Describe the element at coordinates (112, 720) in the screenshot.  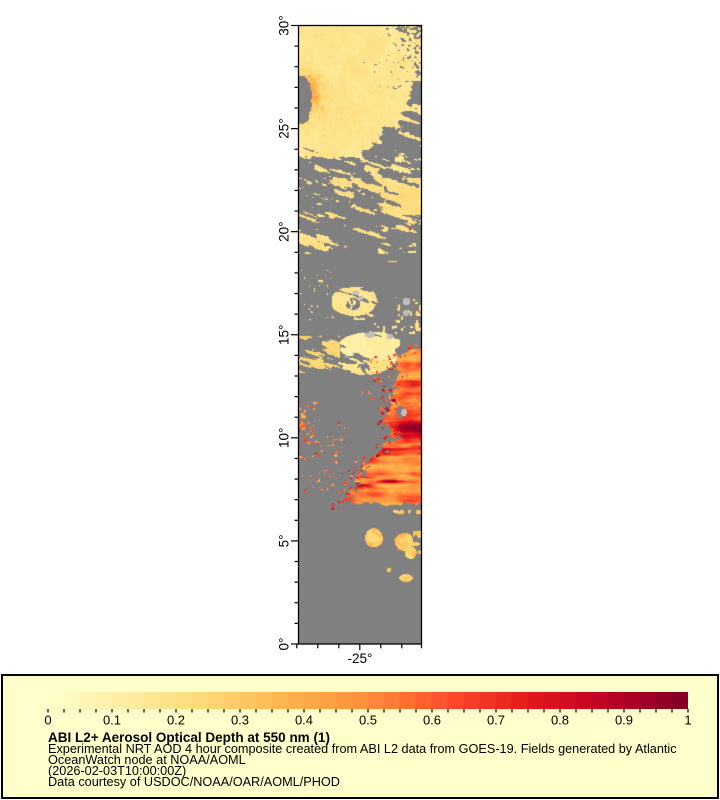
I see `svg-text: 0.1` at that location.